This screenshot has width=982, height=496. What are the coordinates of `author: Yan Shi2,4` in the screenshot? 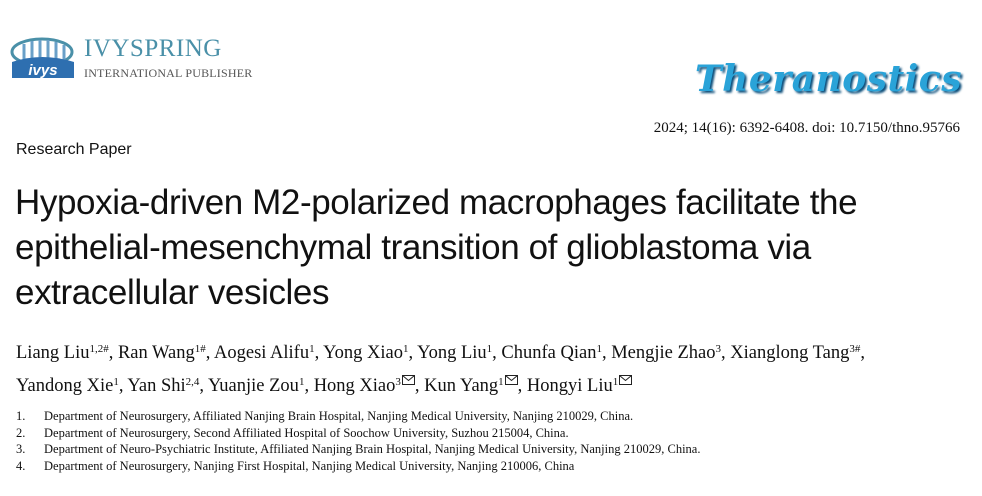 It's located at (163, 386).